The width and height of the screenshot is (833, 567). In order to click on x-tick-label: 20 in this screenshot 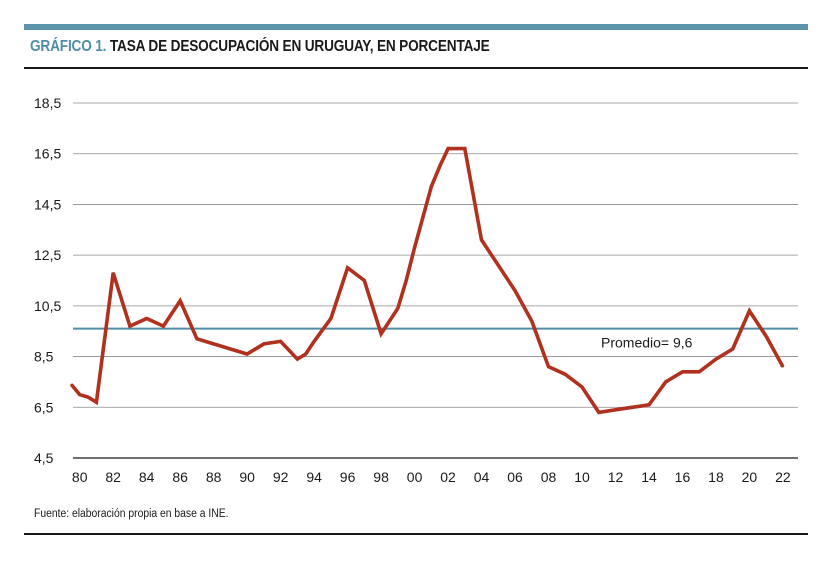, I will do `click(750, 477)`.